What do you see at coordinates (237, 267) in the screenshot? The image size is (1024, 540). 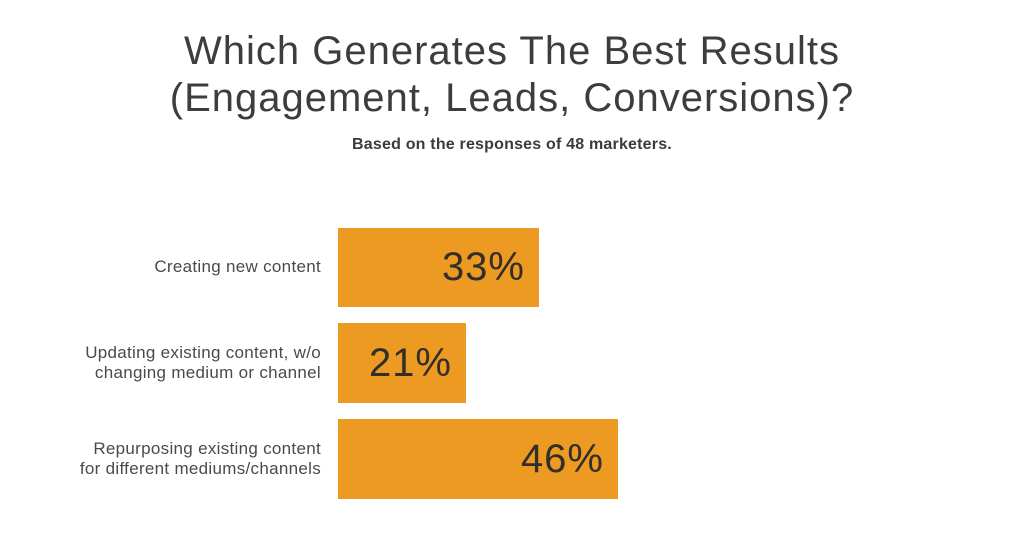 I see `bar-category-label: Creating new content` at bounding box center [237, 267].